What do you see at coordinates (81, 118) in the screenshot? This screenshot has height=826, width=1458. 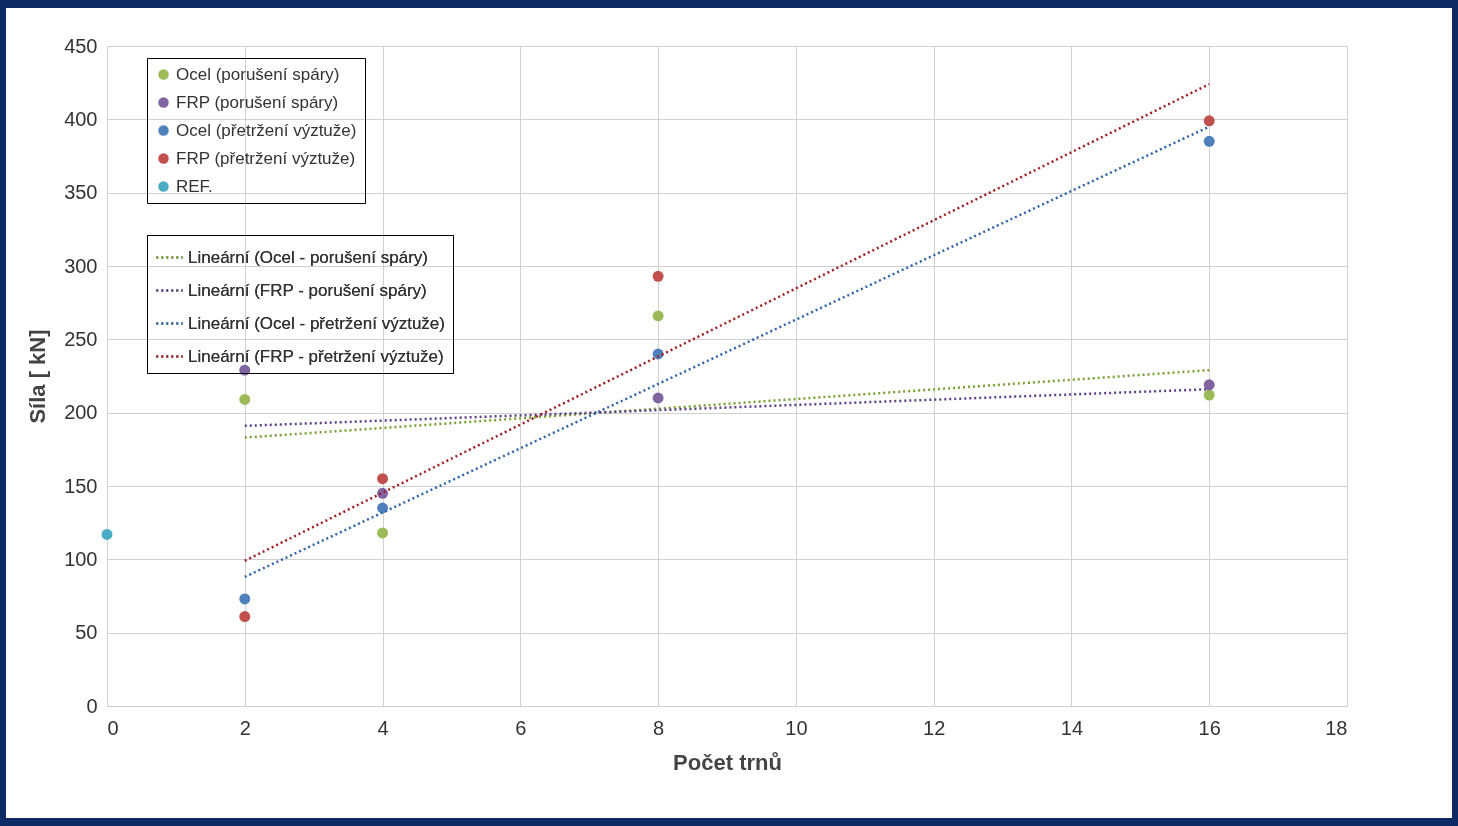 I see `y-tick-label: 400` at bounding box center [81, 118].